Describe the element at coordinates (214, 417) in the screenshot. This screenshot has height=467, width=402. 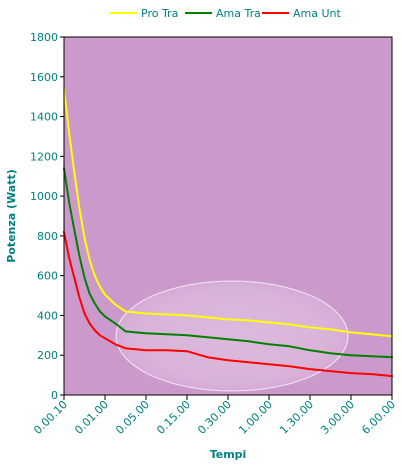
I see `x-tick-label: 0.30.00` at that location.